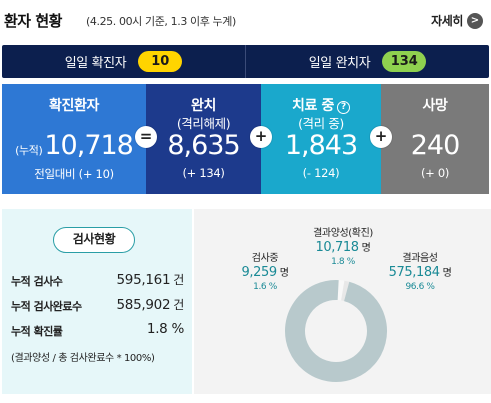 Image resolution: width=491 pixels, height=403 pixels. What do you see at coordinates (343, 262) in the screenshot?
I see `chart-label-positive-percent: 1.8 %` at bounding box center [343, 262].